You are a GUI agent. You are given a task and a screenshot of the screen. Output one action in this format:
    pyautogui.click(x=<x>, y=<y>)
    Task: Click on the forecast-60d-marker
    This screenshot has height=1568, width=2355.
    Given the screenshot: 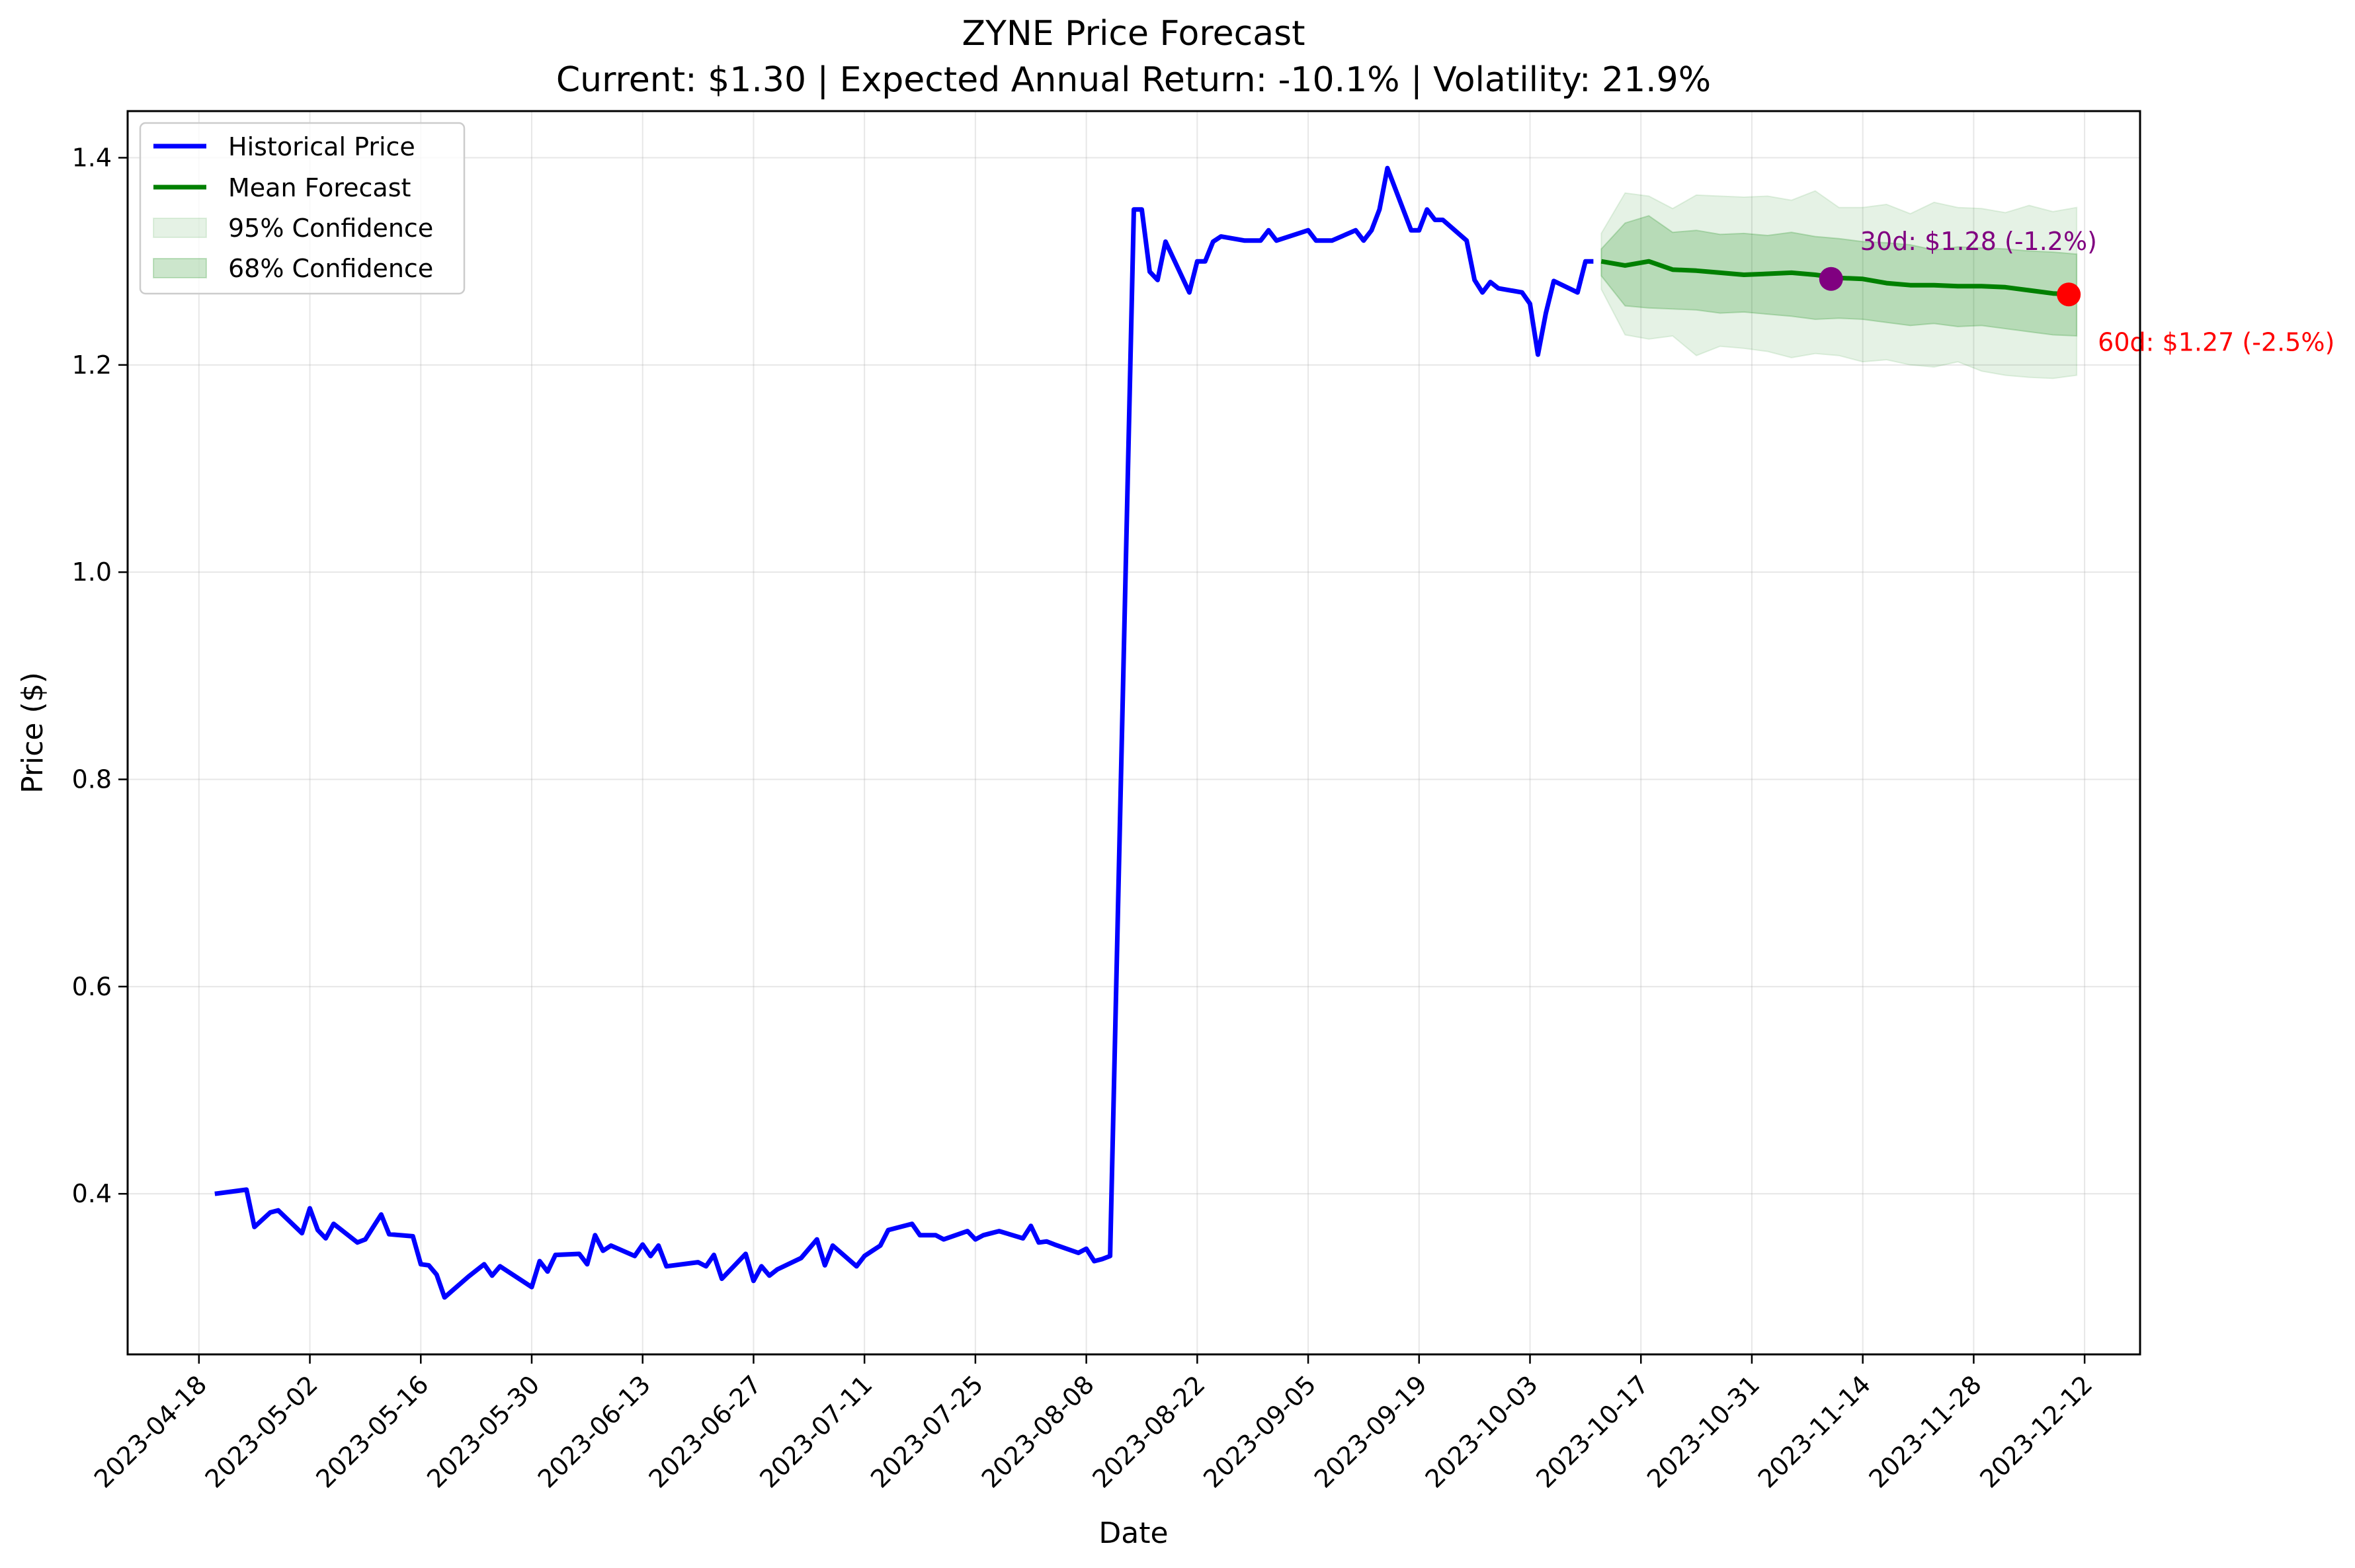 What is the action you would take?
    pyautogui.click(x=2069, y=294)
    